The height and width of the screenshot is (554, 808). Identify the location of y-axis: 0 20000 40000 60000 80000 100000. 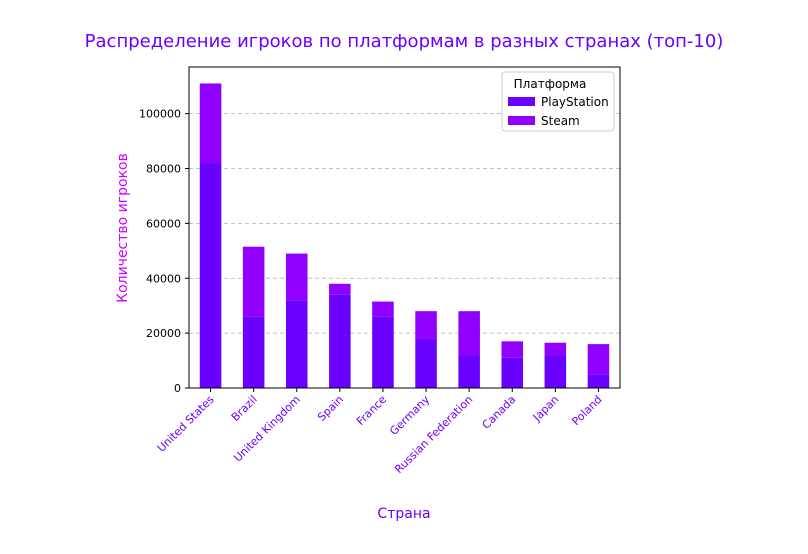
(164, 251).